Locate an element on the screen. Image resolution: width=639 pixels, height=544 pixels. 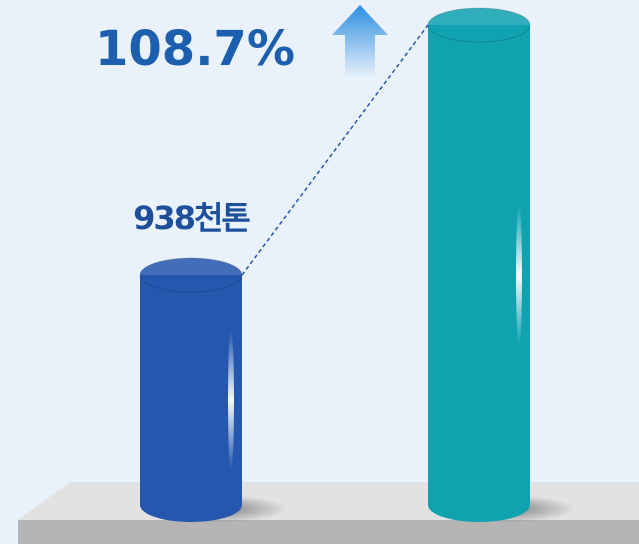
growth-line is located at coordinates (335, 150).